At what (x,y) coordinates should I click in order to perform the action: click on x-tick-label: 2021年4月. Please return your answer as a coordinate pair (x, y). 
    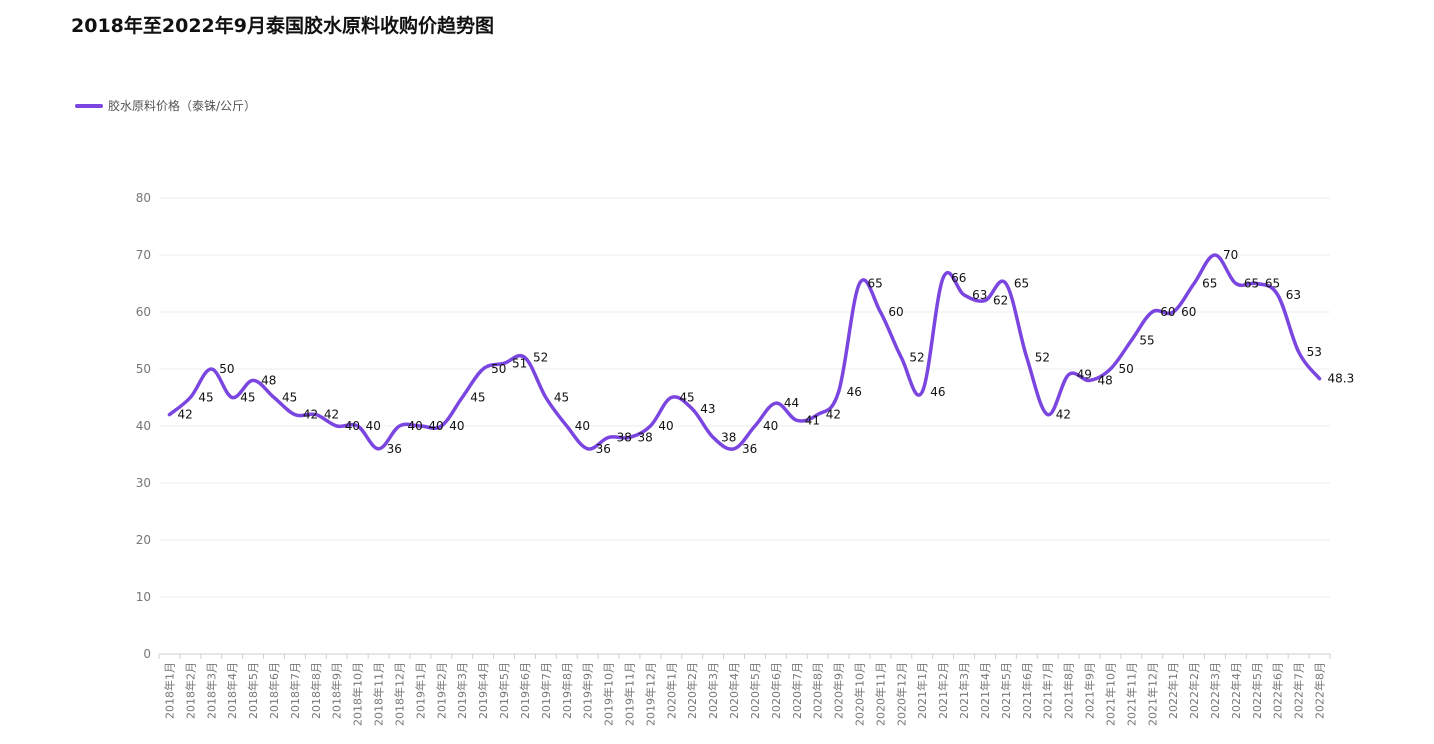
    Looking at the image, I should click on (985, 690).